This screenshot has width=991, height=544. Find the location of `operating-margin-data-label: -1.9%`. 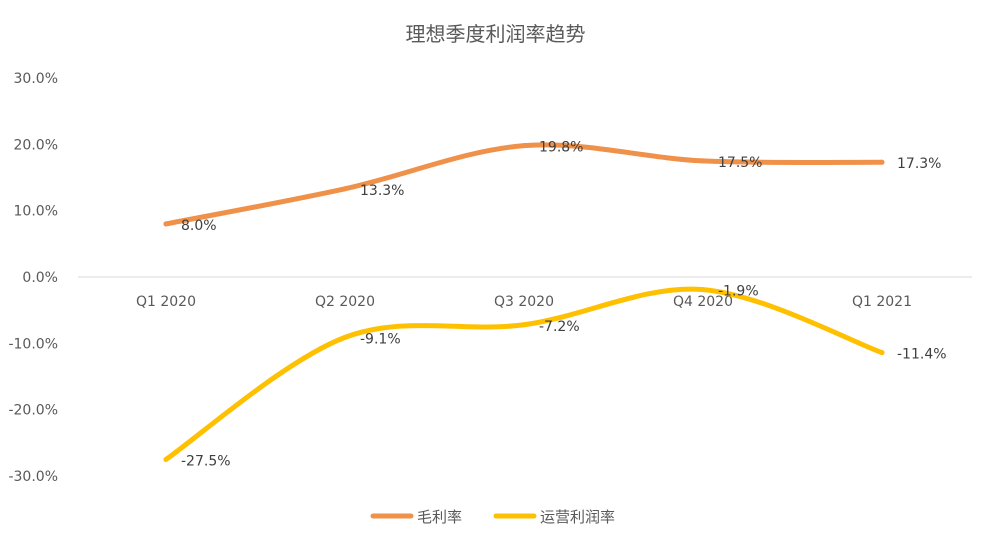

operating-margin-data-label: -1.9% is located at coordinates (738, 292).